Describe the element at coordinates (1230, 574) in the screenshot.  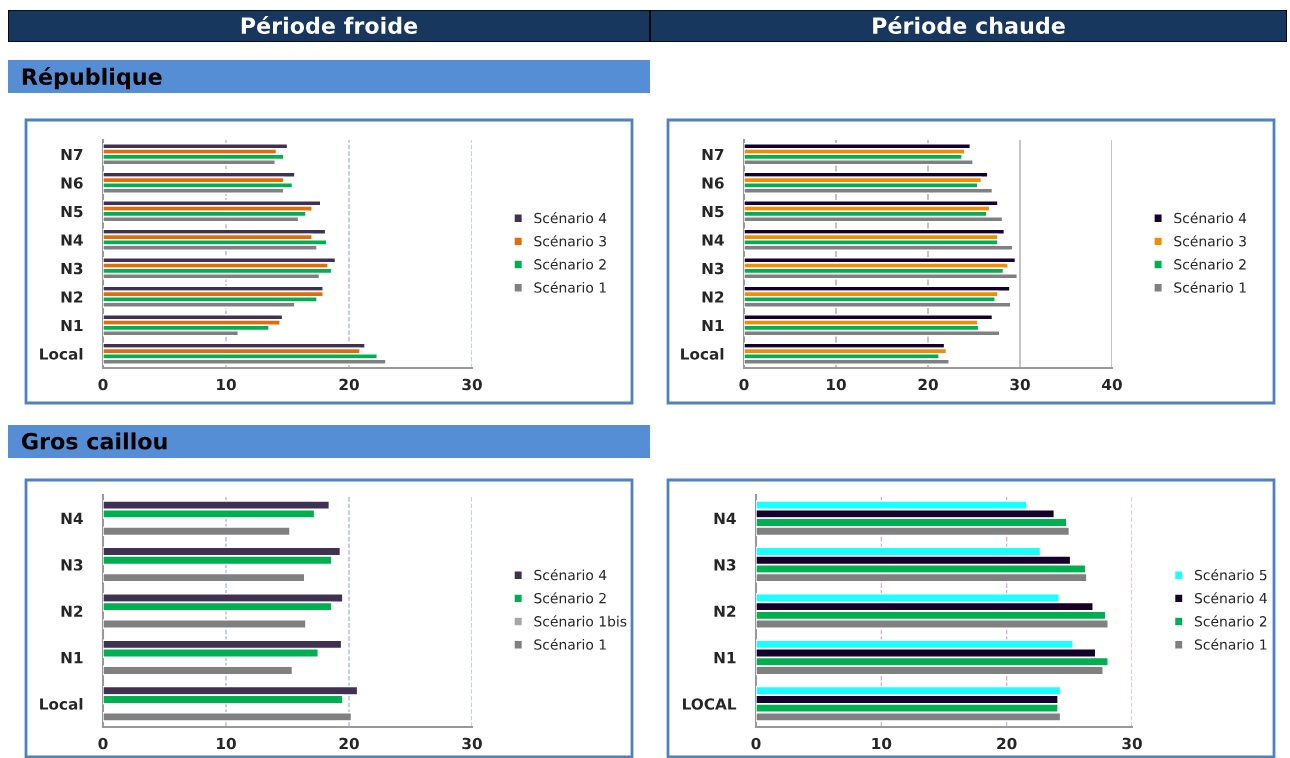
I see `legend-label: Scénario 5` at that location.